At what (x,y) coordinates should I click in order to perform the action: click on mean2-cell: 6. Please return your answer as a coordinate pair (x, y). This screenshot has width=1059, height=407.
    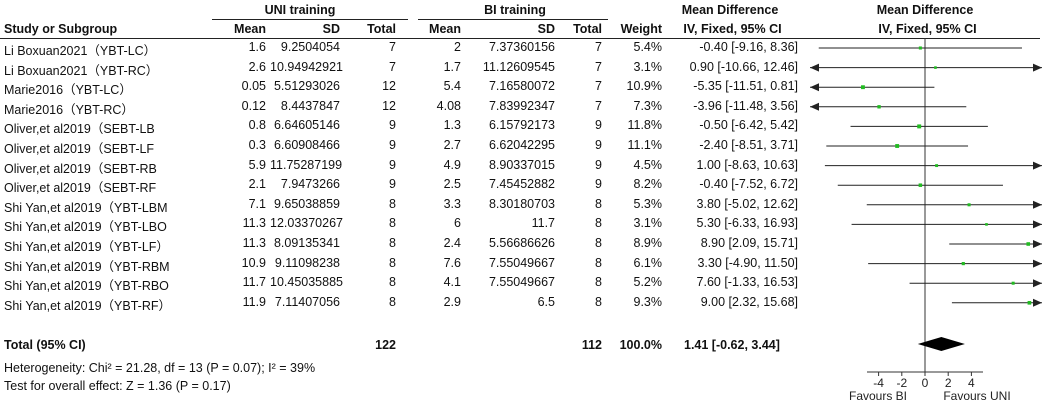
    Looking at the image, I should click on (457, 223).